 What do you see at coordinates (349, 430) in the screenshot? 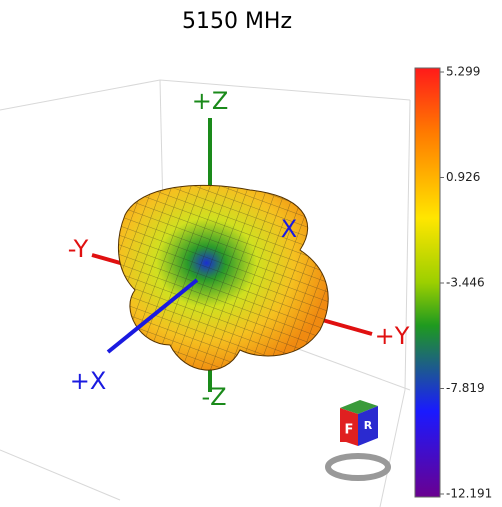
I see `cube-label: F` at bounding box center [349, 430].